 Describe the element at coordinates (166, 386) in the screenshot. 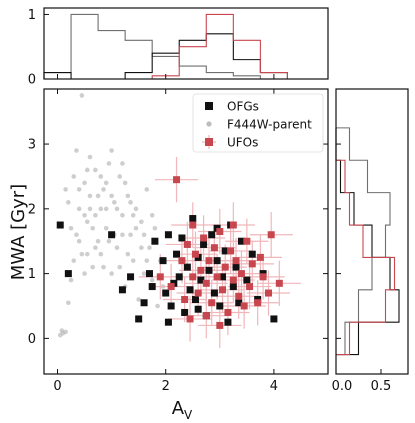

I see `x-tick-label: 2` at that location.